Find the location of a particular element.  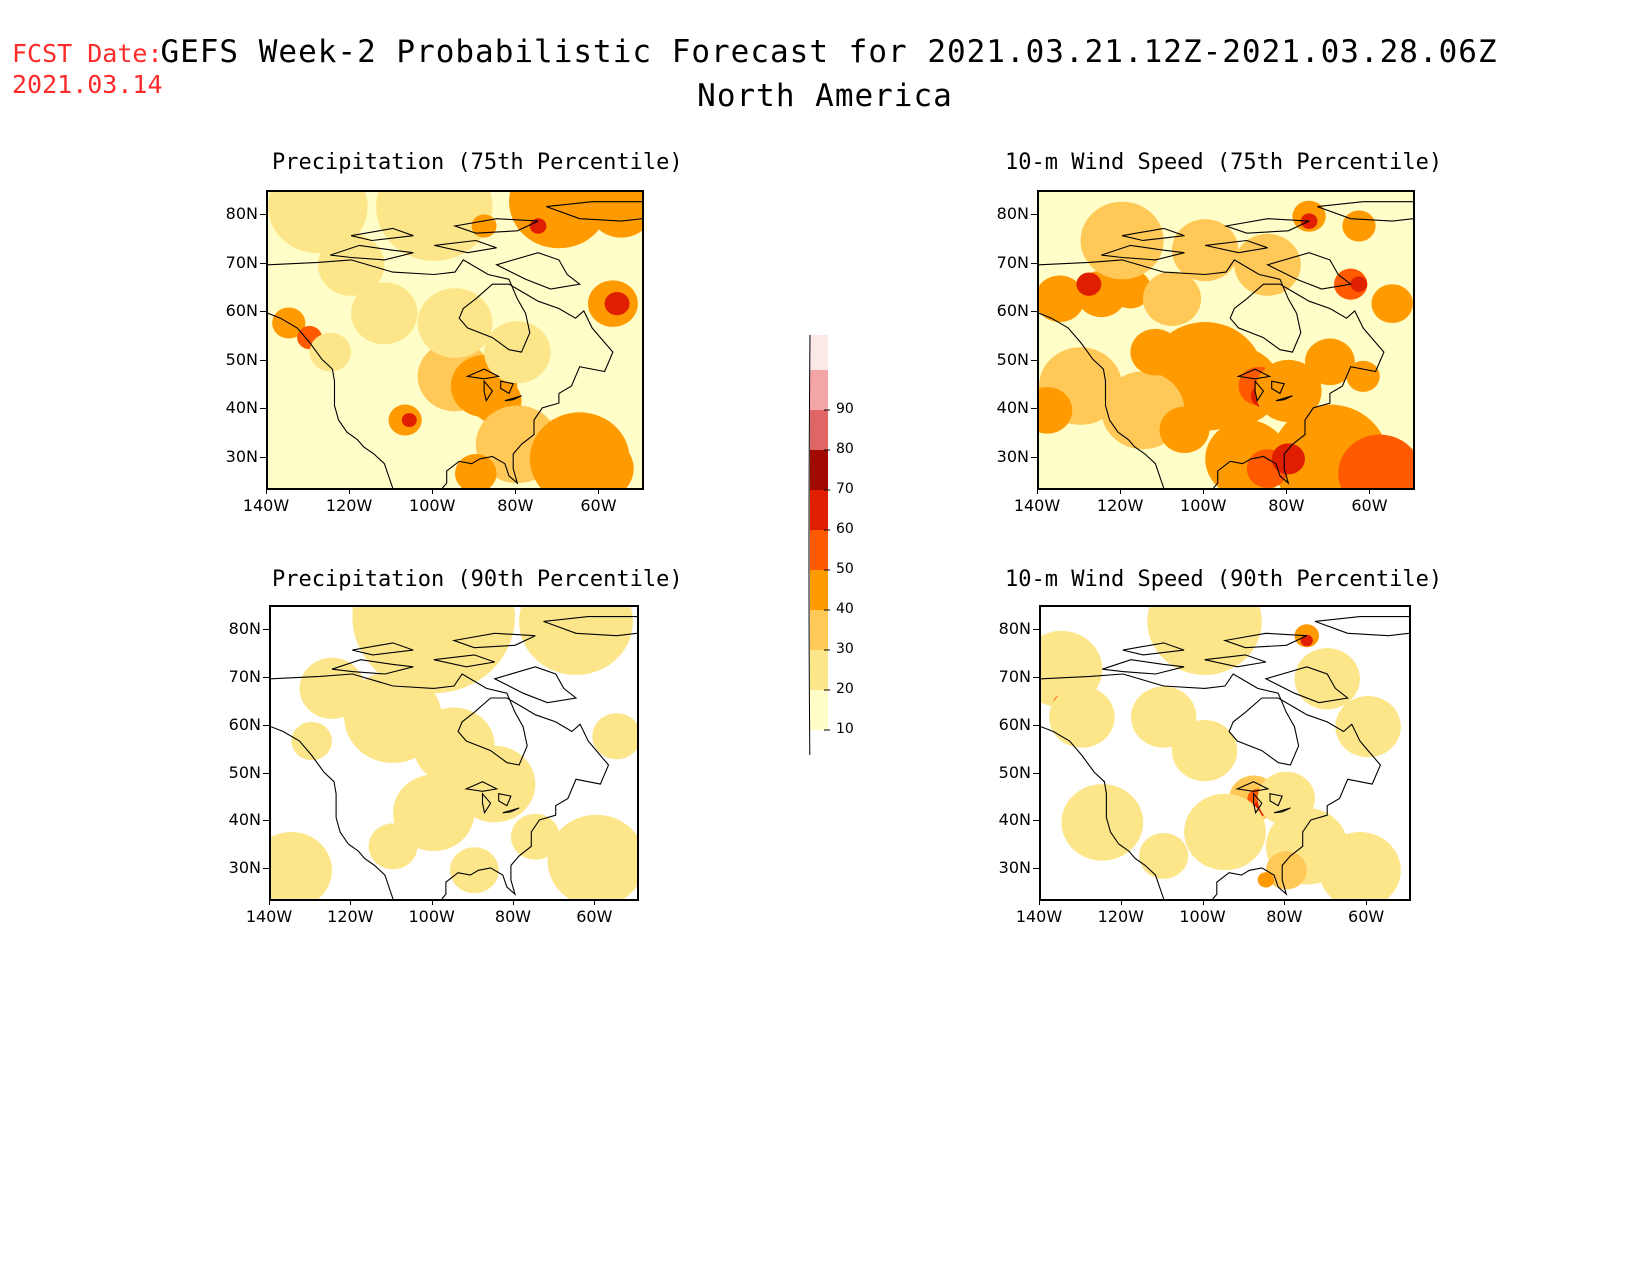

colorbar-label: 90 is located at coordinates (845, 409).